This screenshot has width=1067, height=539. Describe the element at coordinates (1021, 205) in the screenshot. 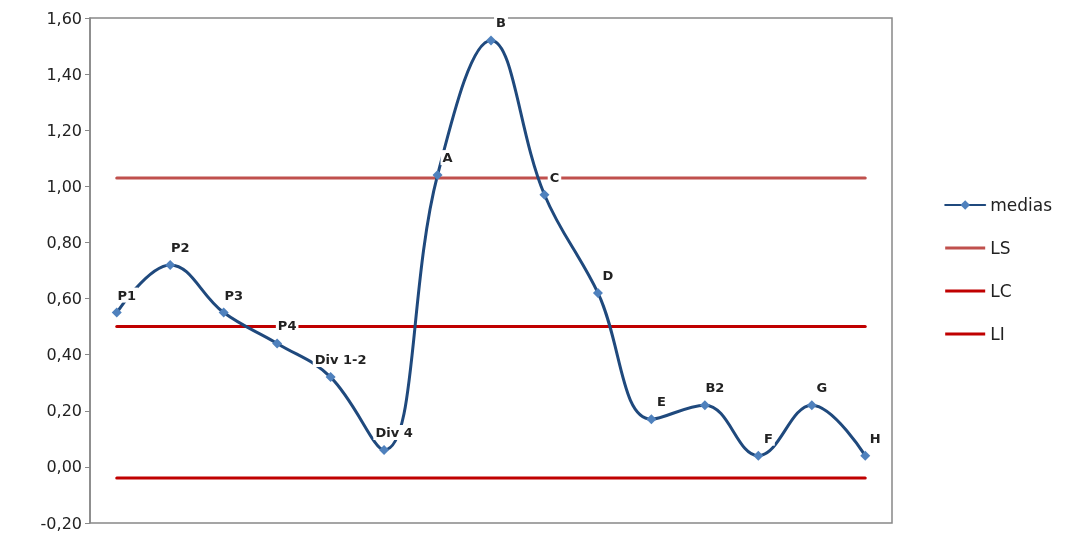

I see `legend-label: medias` at that location.